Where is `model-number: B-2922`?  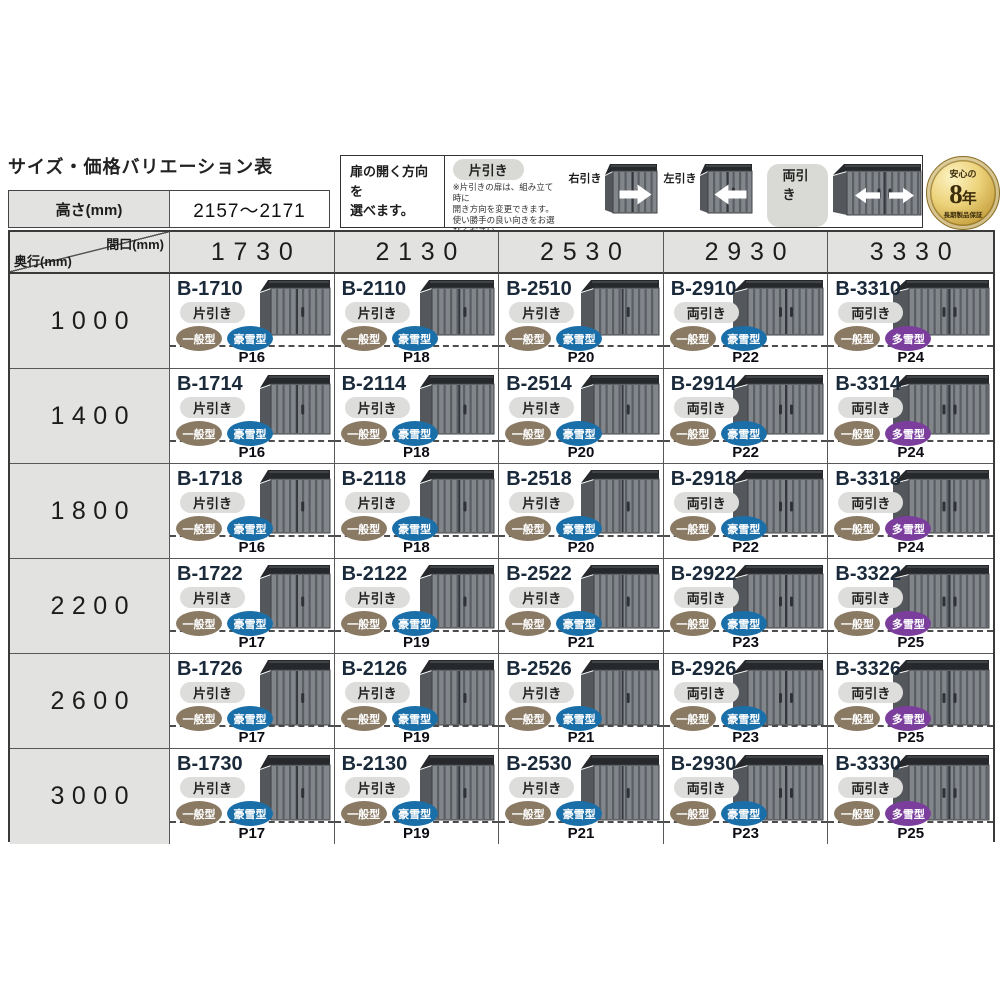 model-number: B-2922 is located at coordinates (703, 574).